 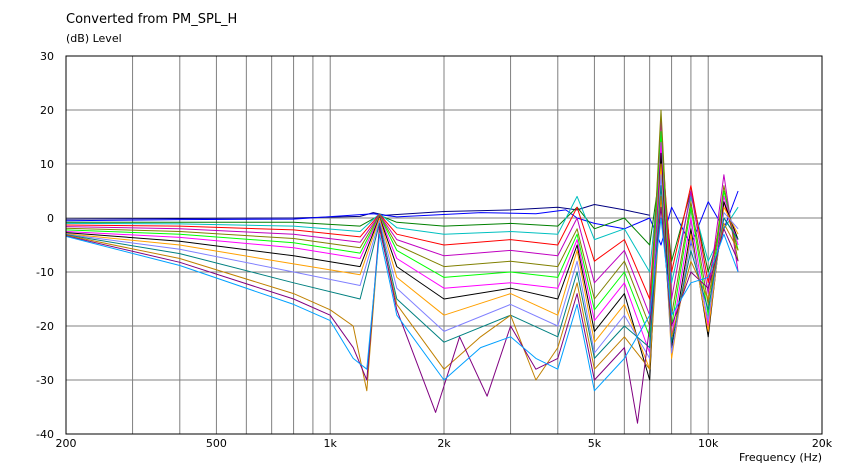 What do you see at coordinates (45, 272) in the screenshot?
I see `y-tick-label: -10` at bounding box center [45, 272].